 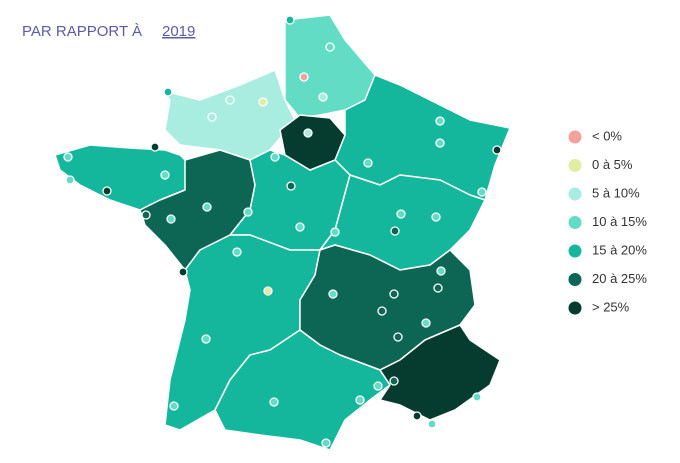 What do you see at coordinates (611, 306) in the screenshot?
I see `legend-label: > 25%` at bounding box center [611, 306].